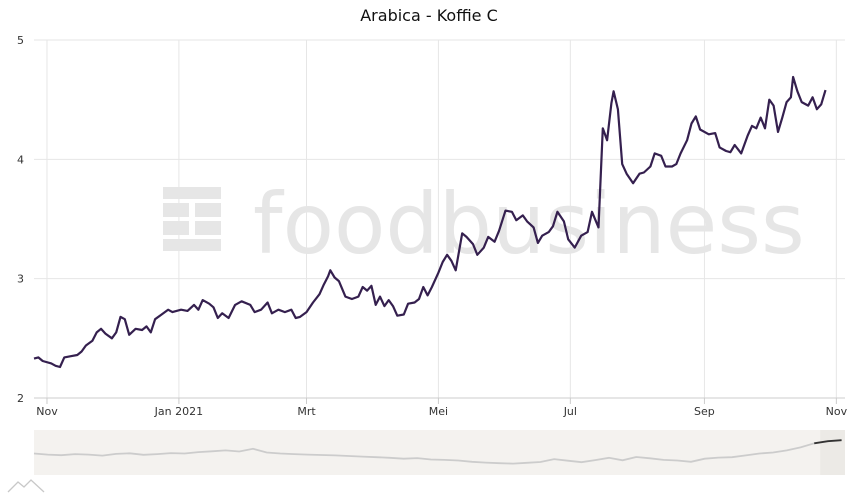  I want to click on y-tick-label: 5, so click(20, 40).